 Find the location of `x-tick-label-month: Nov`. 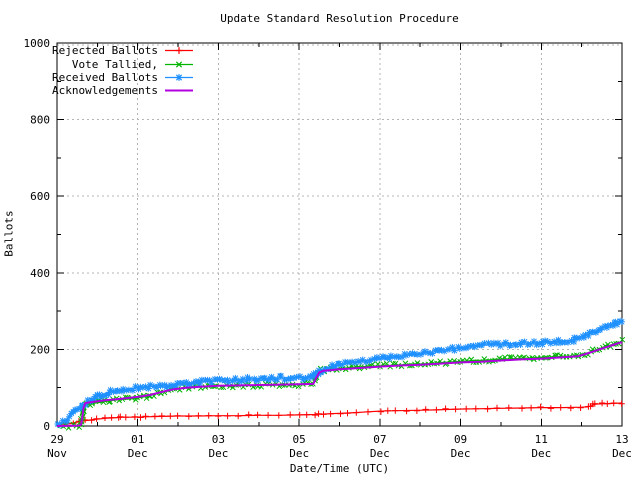

x-tick-label-month: Nov is located at coordinates (57, 453).